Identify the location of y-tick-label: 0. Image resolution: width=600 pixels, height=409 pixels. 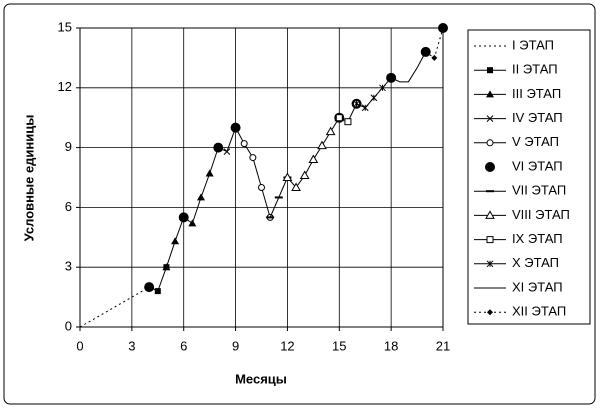
(68, 325).